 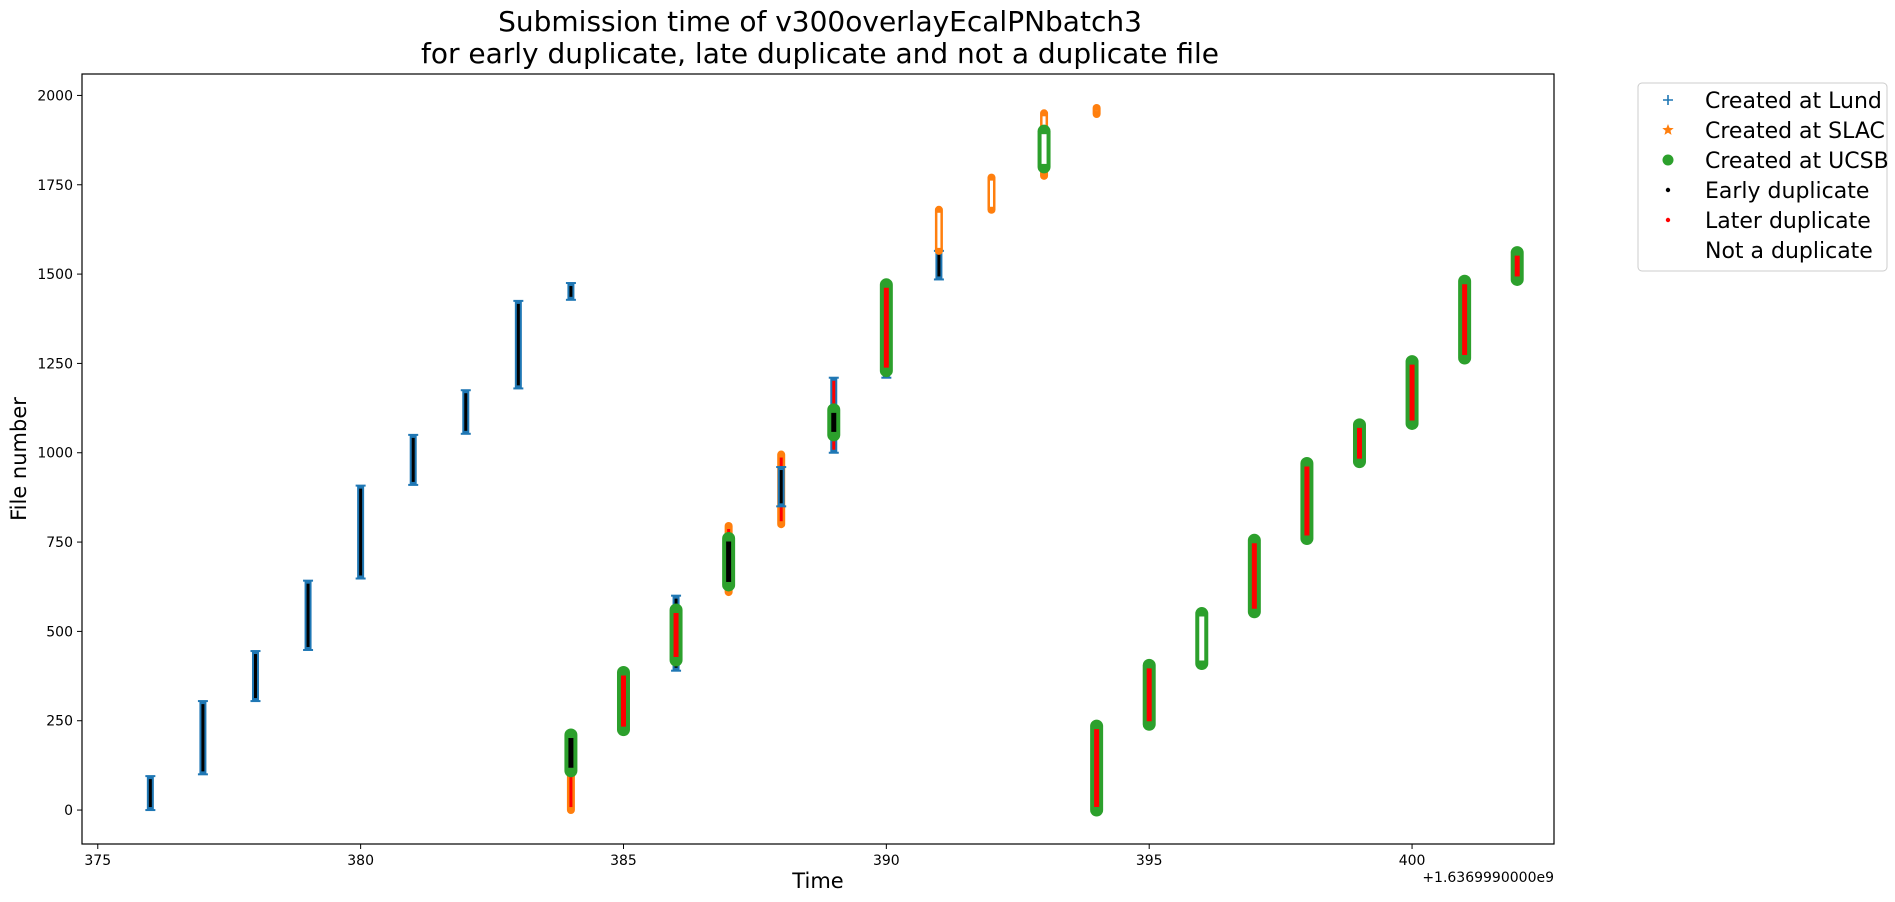 I want to click on y-axis-label: File number, so click(x=19, y=459).